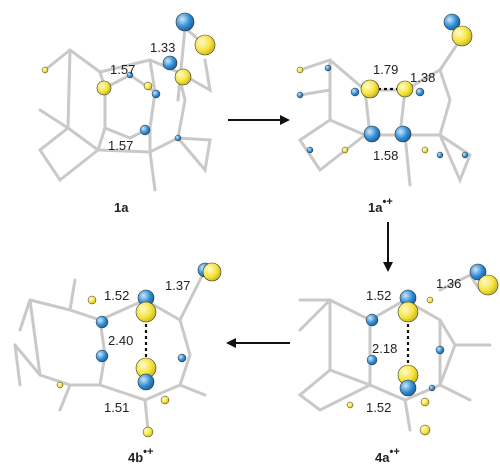  I want to click on bond-length-label: 1.33, so click(162, 47).